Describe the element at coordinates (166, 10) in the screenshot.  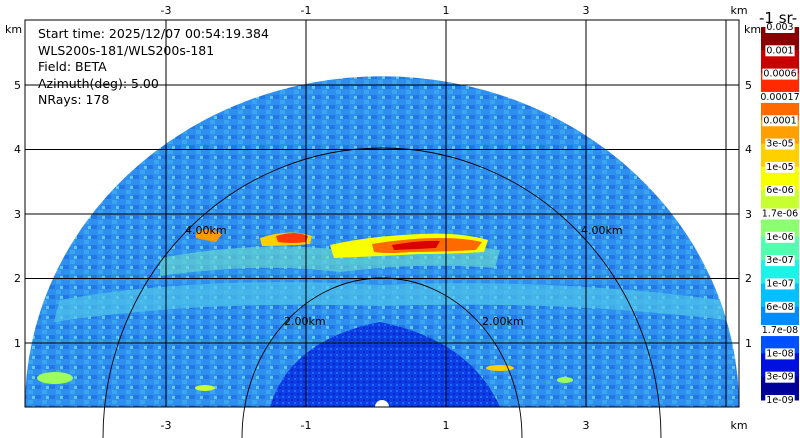
I see `x-tick-top: -3` at that location.